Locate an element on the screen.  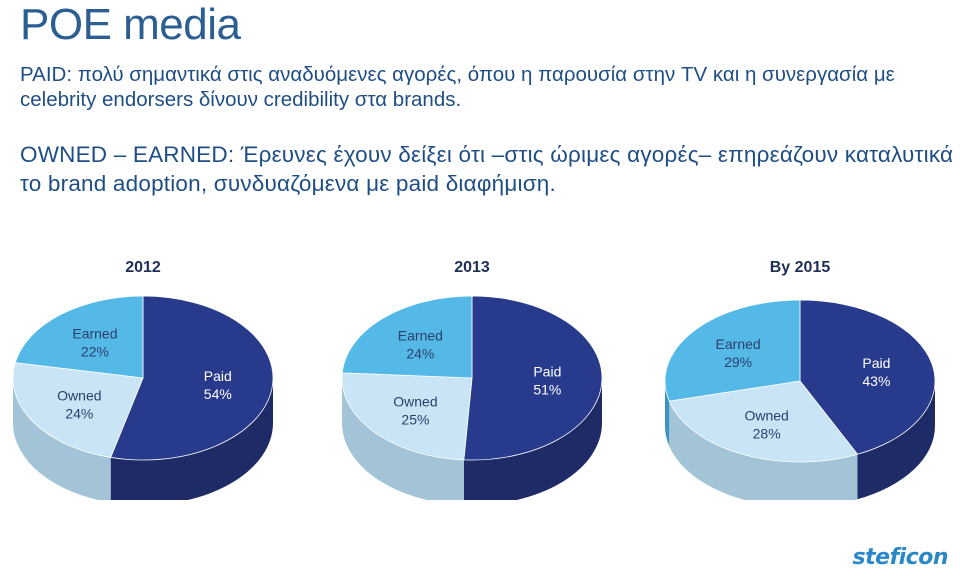
steficon-logo: steficon is located at coordinates (900, 557).